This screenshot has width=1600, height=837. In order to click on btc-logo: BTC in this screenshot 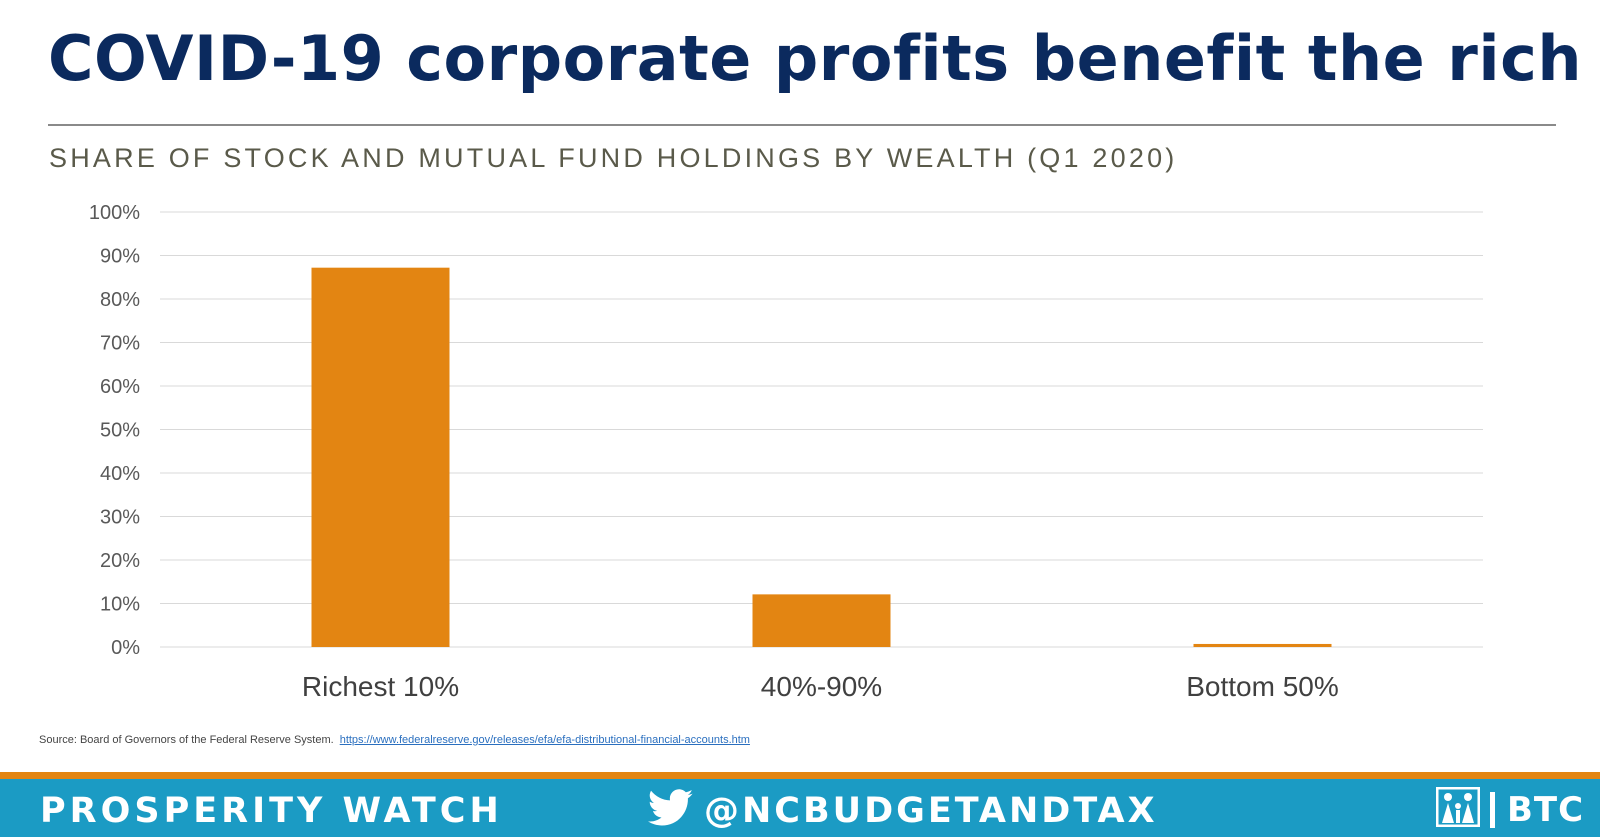, I will do `click(1510, 809)`.